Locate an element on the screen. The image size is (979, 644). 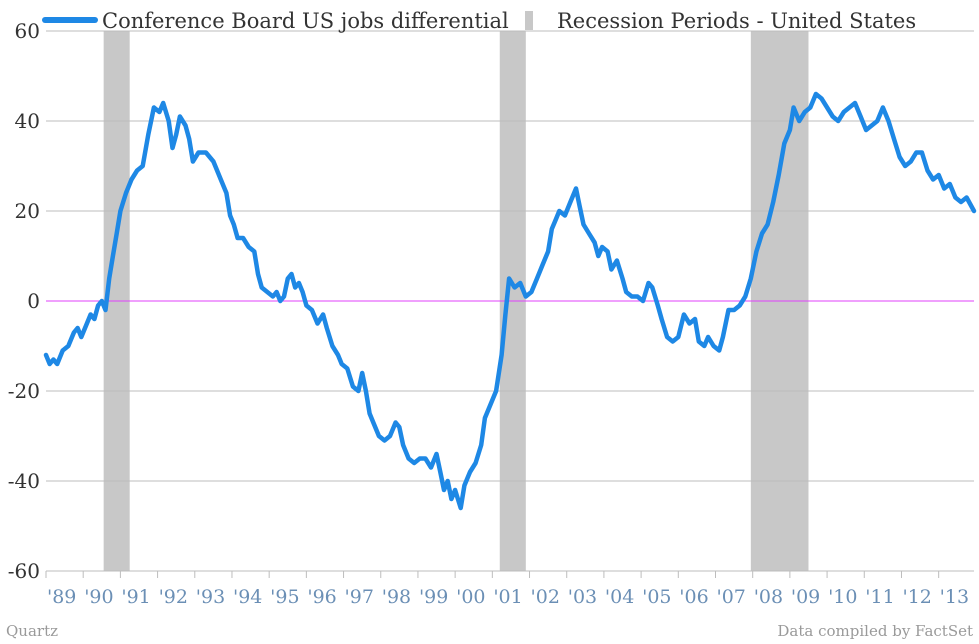
y-axis-ticks: 60 40 20 0 -20 -40 -60 is located at coordinates (24, 301).